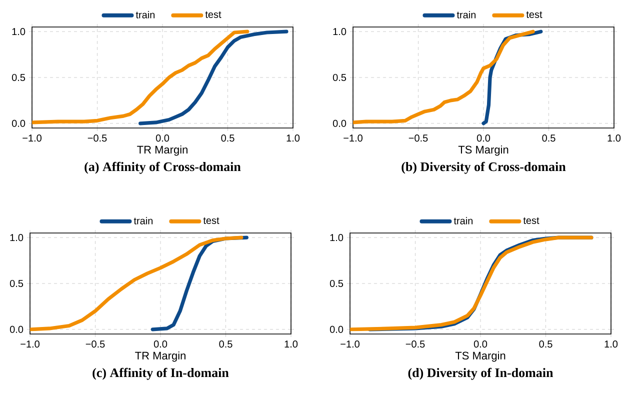  I want to click on text: (d) Diversity of In-domain, so click(481, 374).